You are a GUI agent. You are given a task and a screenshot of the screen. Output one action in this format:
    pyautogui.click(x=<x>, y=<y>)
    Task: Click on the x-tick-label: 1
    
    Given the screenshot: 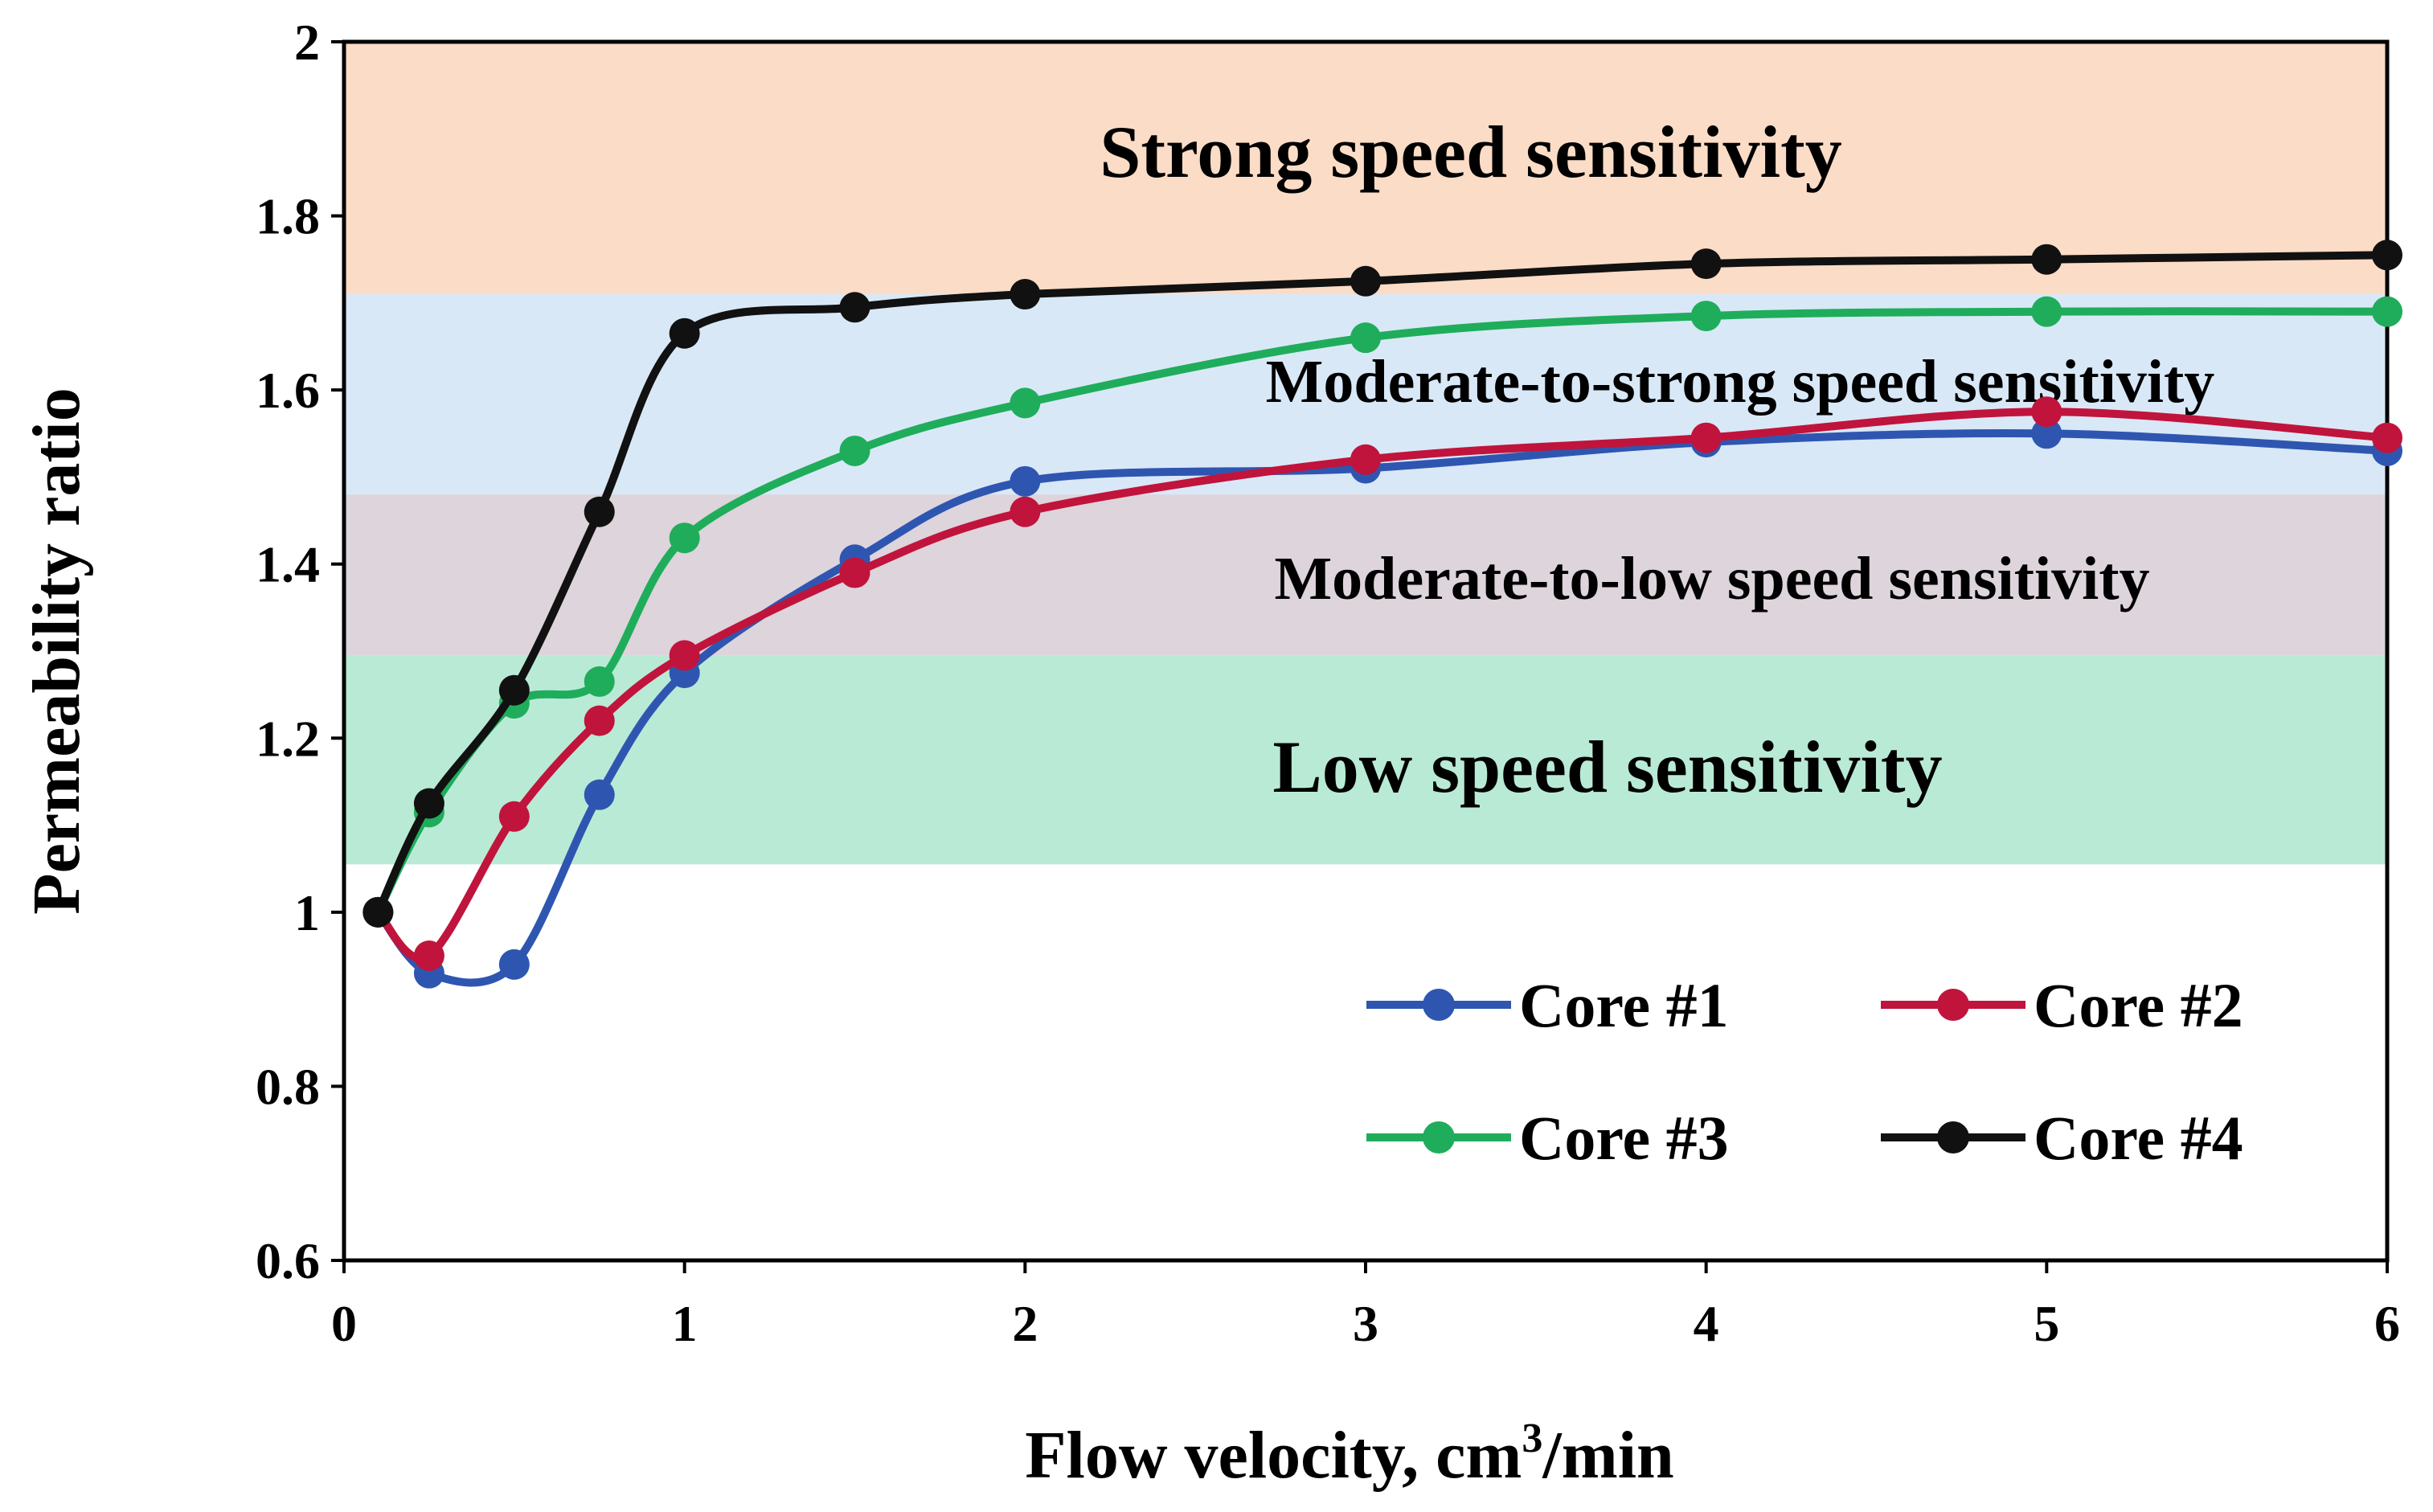 What is the action you would take?
    pyautogui.click(x=685, y=1323)
    